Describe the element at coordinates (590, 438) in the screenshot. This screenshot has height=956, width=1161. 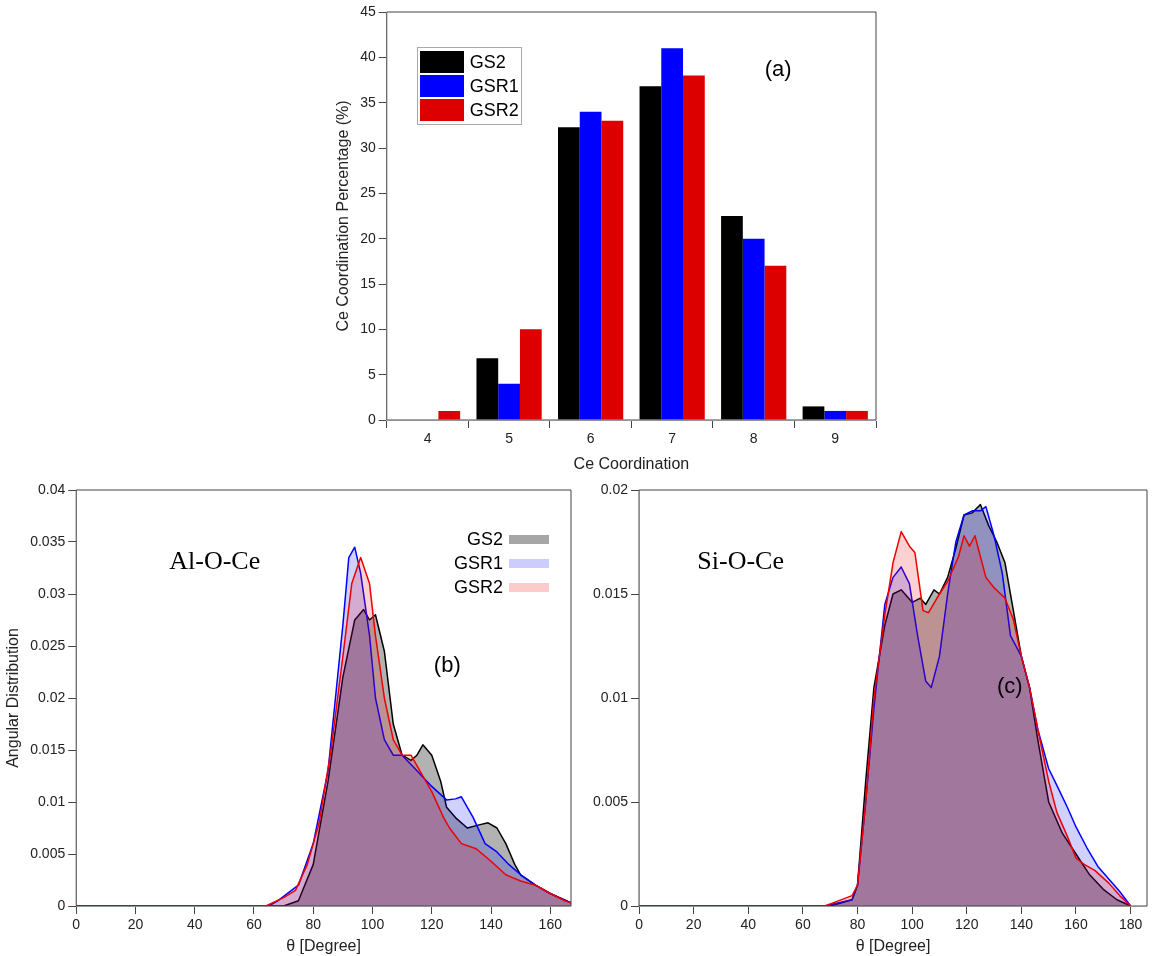
I see `x-tick-label: 6` at that location.